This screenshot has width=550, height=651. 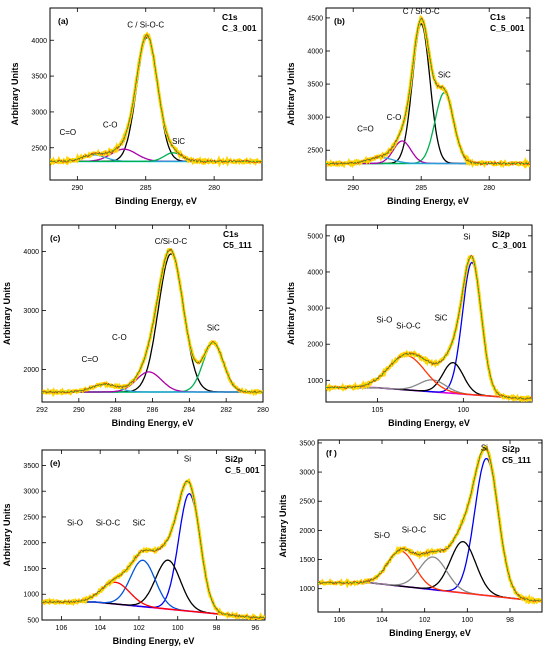 What do you see at coordinates (55, 238) in the screenshot?
I see `panel-letter: (c)` at bounding box center [55, 238].